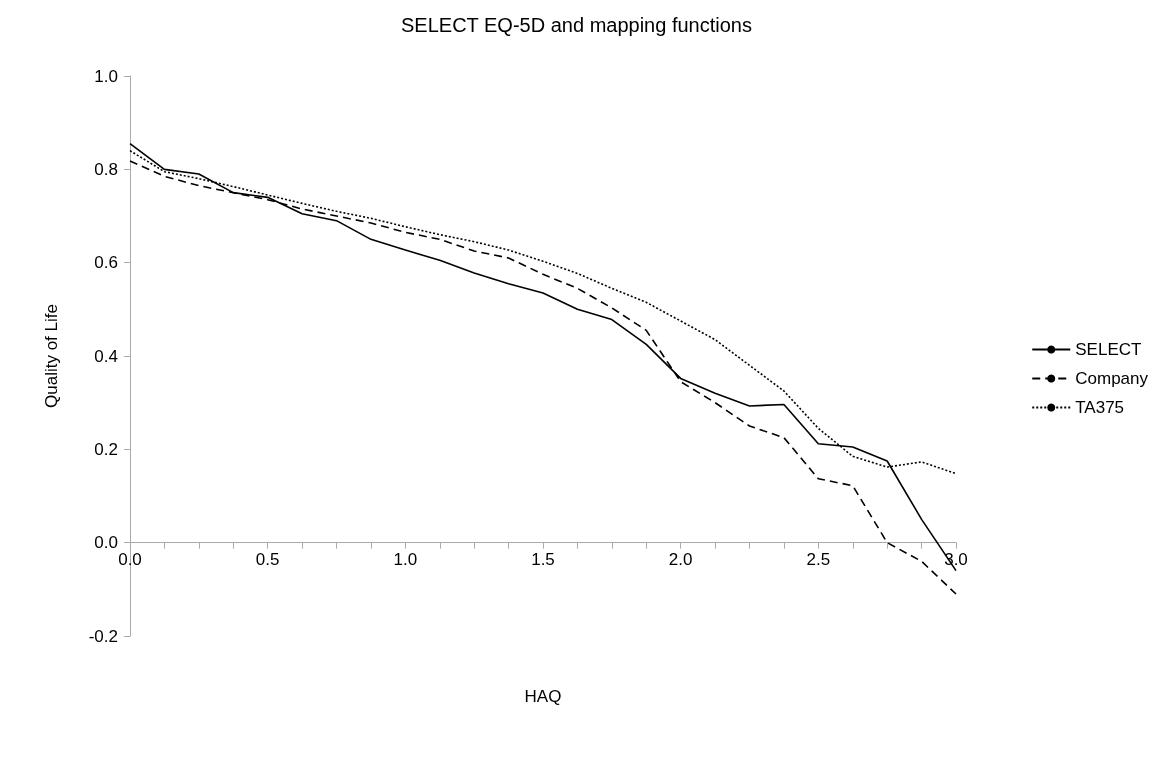 This screenshot has height=757, width=1153. What do you see at coordinates (106, 169) in the screenshot?
I see `y-tick-label: 0.8` at bounding box center [106, 169].